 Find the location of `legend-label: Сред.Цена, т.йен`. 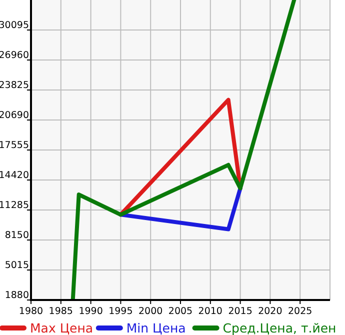

legend-label: Сред.Цена, т.йен is located at coordinates (279, 327).